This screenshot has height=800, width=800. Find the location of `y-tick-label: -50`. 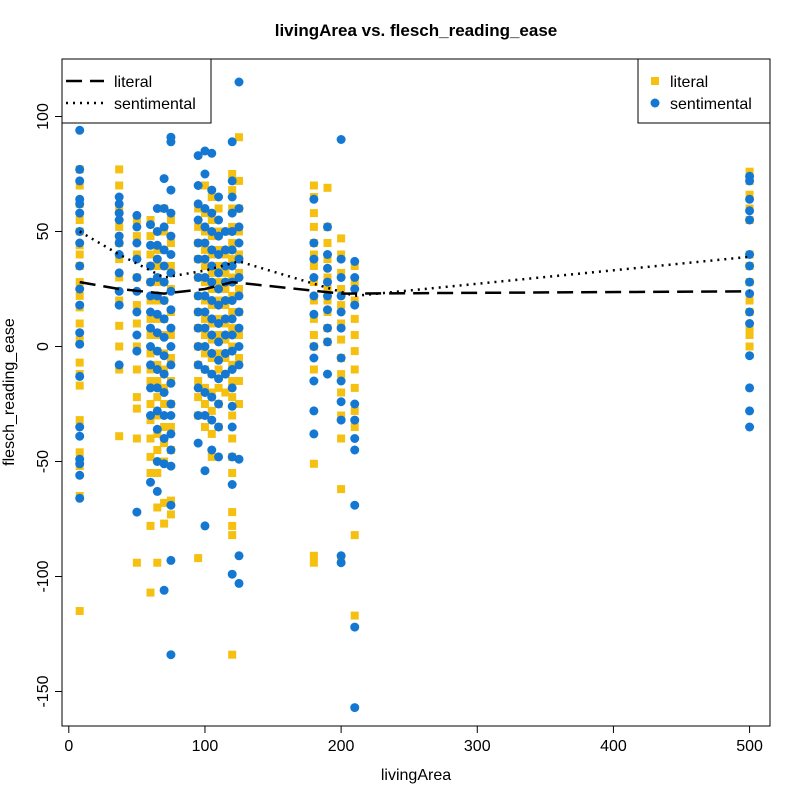

y-tick-label: -50 is located at coordinates (43, 461).